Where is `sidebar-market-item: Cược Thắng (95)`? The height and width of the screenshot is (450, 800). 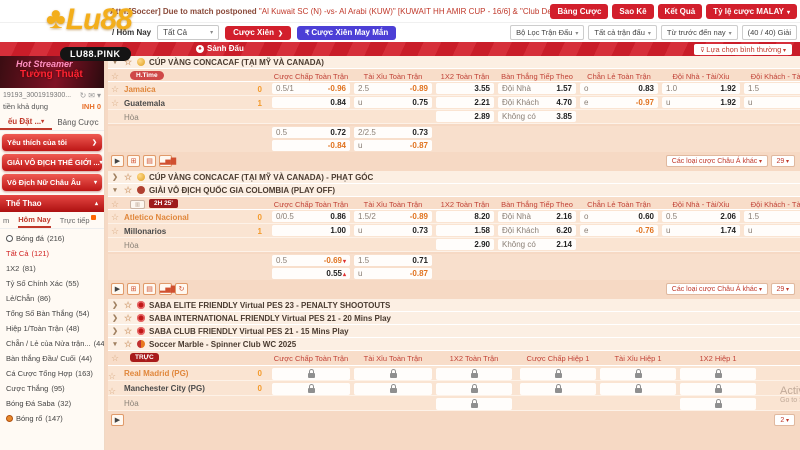 sidebar-market-item: Cược Thắng (95) is located at coordinates (35, 388).